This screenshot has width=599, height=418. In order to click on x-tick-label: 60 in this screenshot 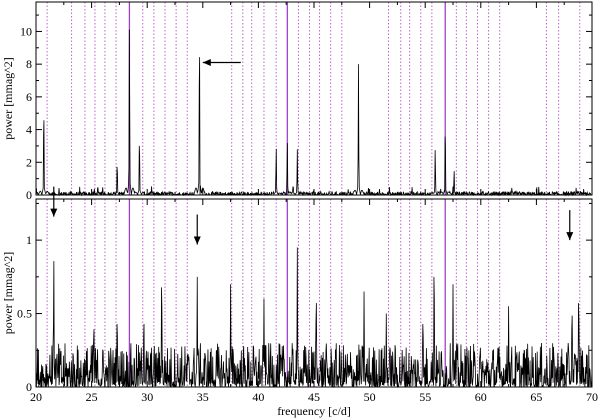, I will do `click(481, 397)`.